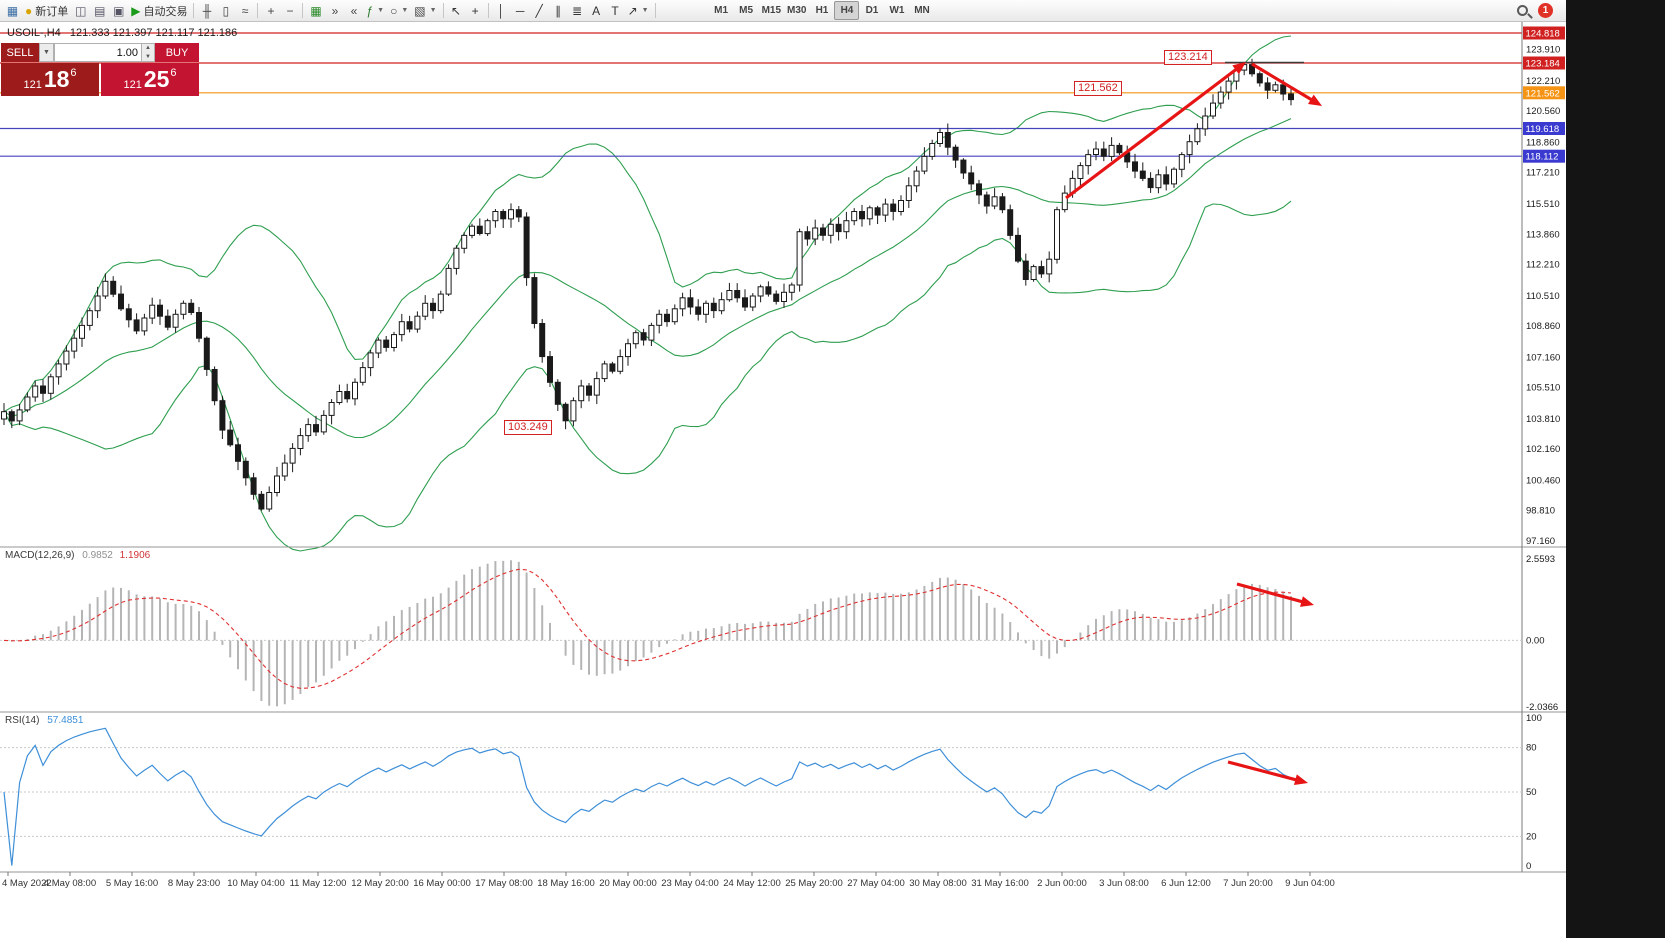 Image resolution: width=1665 pixels, height=938 pixels. I want to click on timeframe-m1-button: M1, so click(721, 10).